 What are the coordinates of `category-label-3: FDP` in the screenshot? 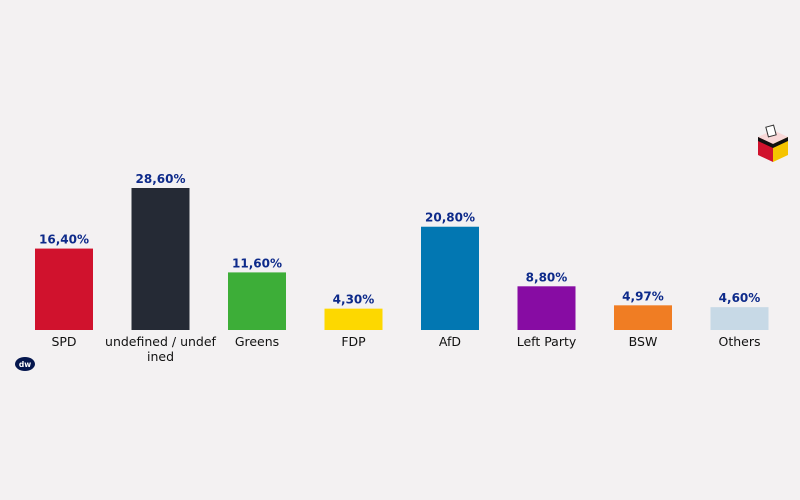 It's located at (353, 341).